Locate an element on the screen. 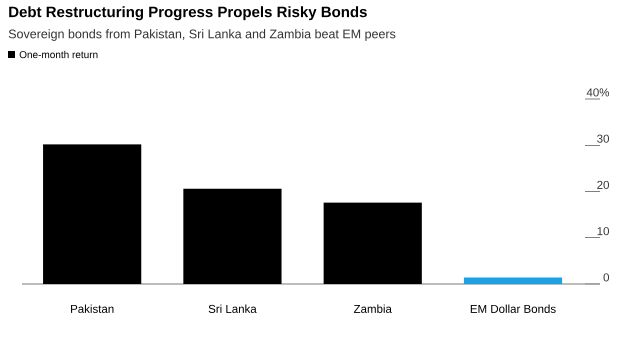 The image size is (624, 345). y-tick-label: 20 is located at coordinates (603, 184).